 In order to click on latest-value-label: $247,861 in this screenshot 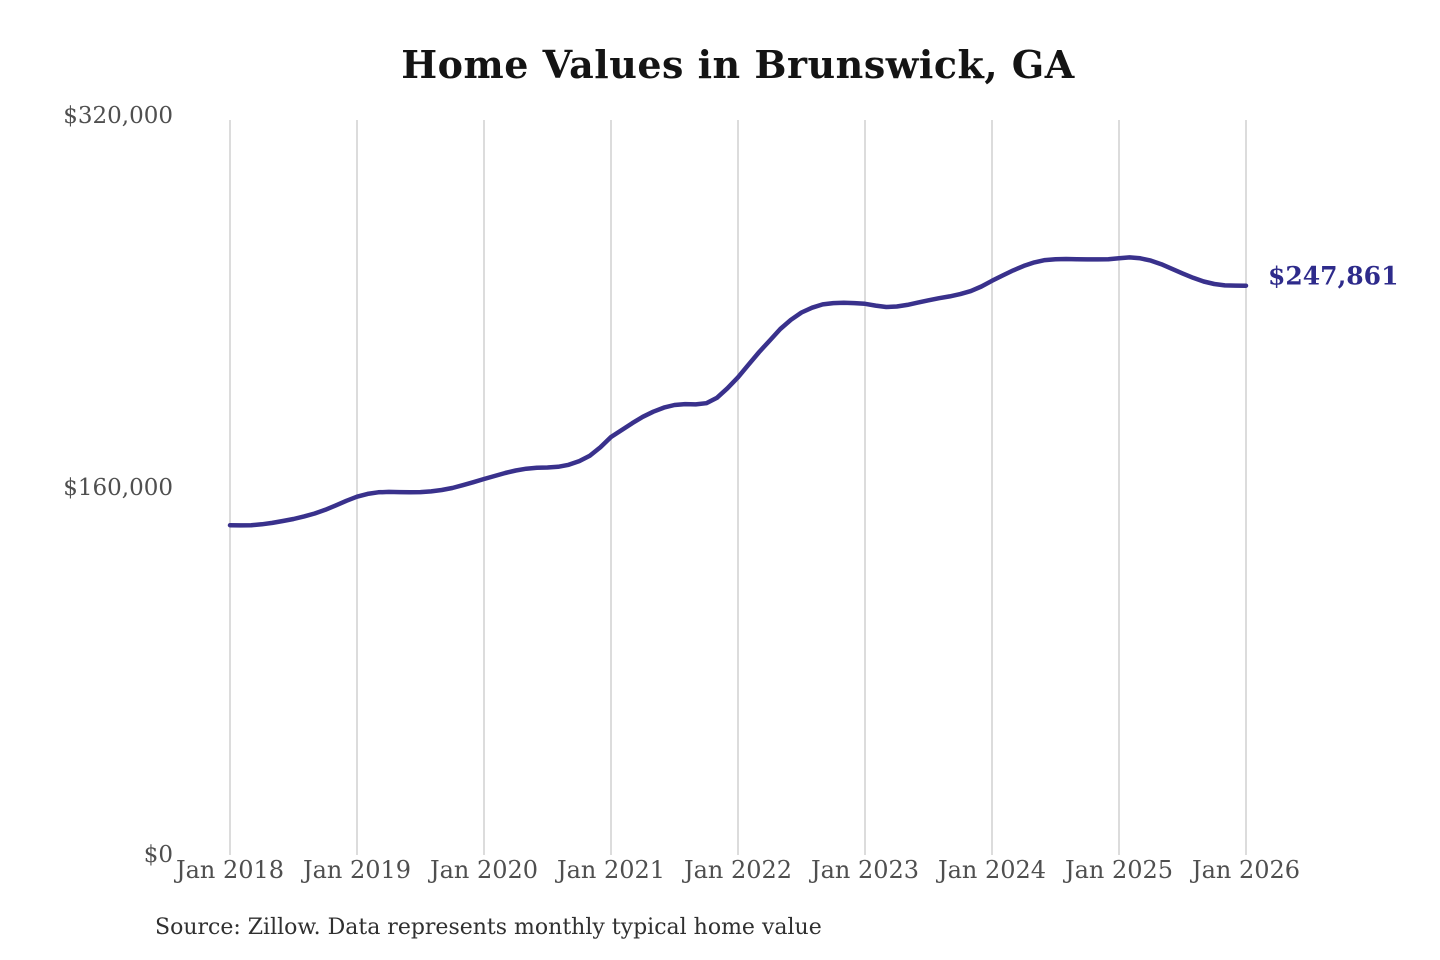, I will do `click(1333, 276)`.